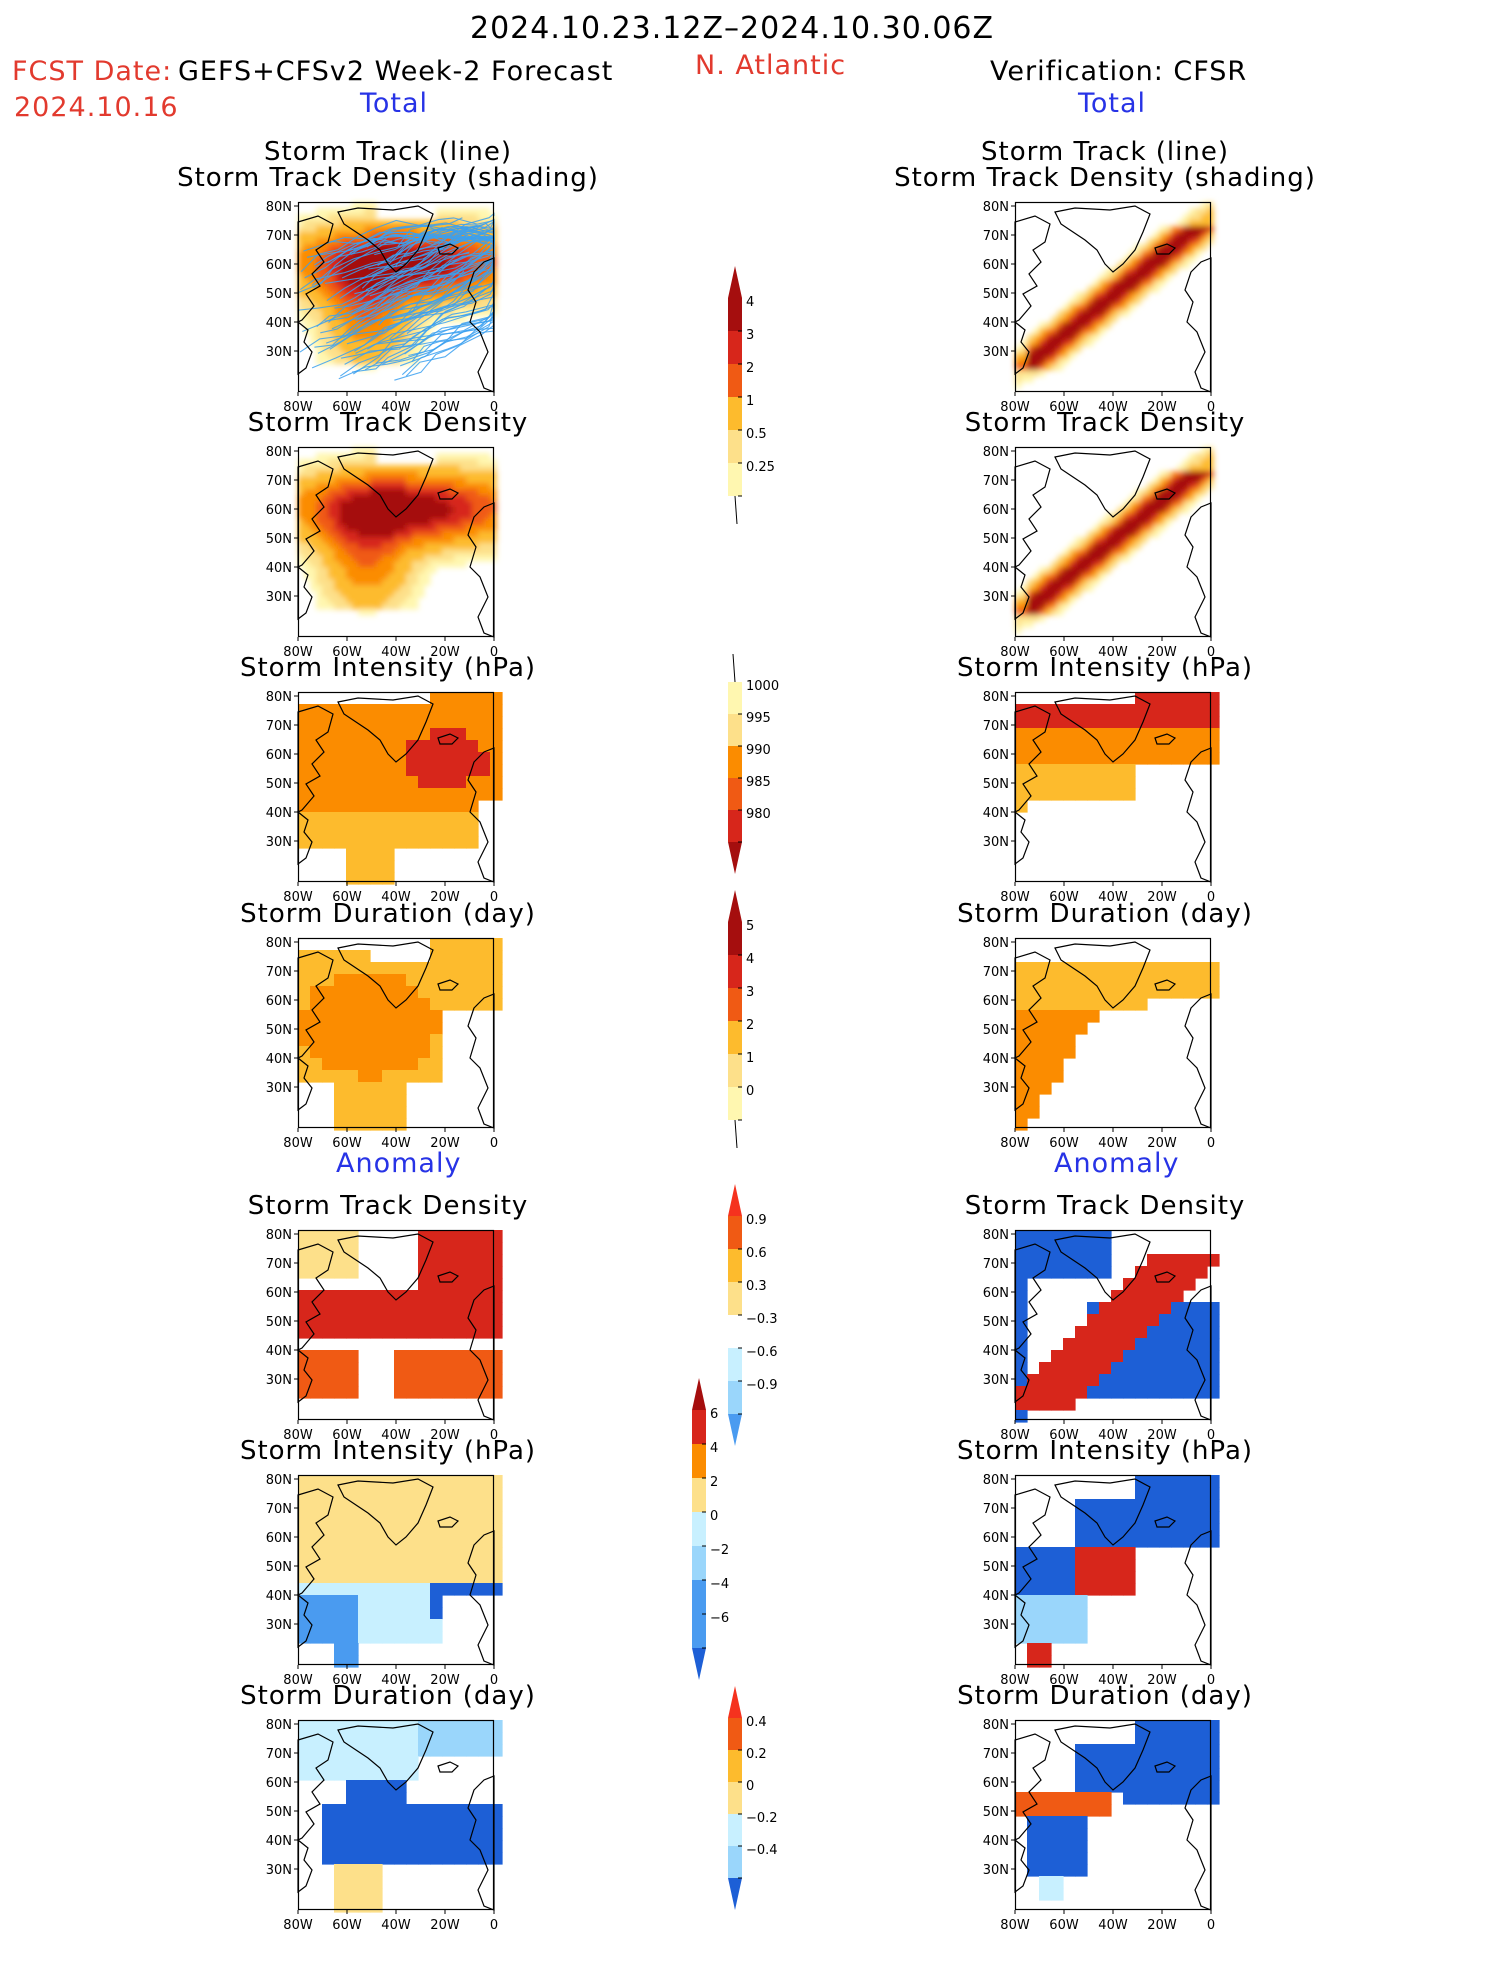 Image resolution: width=1487 pixels, height=1983 pixels. What do you see at coordinates (388, 178) in the screenshot?
I see `panel-title: Storm Track Density (shading)` at bounding box center [388, 178].